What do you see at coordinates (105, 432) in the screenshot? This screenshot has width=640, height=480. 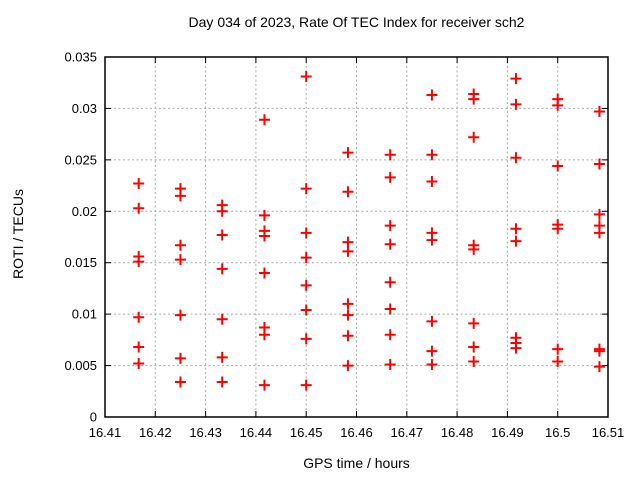 I see `x-tick-label: 16.41` at bounding box center [105, 432].